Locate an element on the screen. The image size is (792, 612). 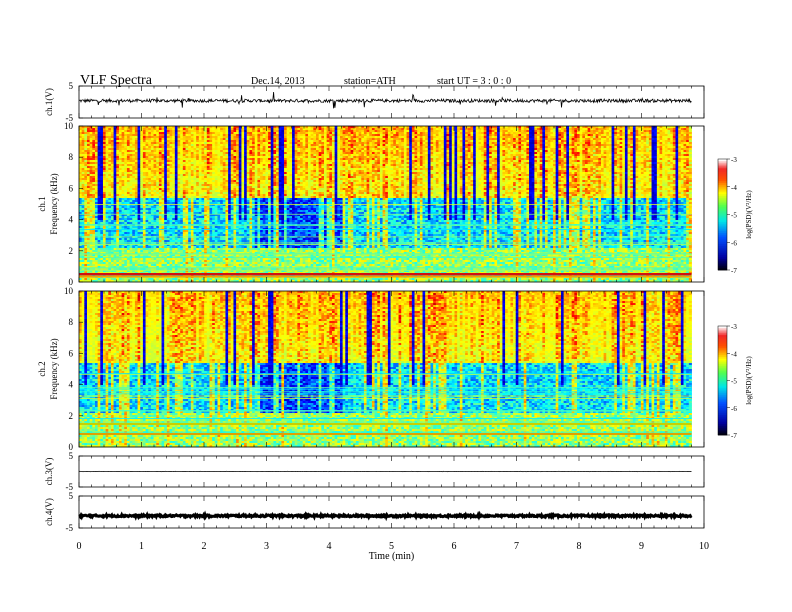
ch2-colorbar is located at coordinates (722, 380).